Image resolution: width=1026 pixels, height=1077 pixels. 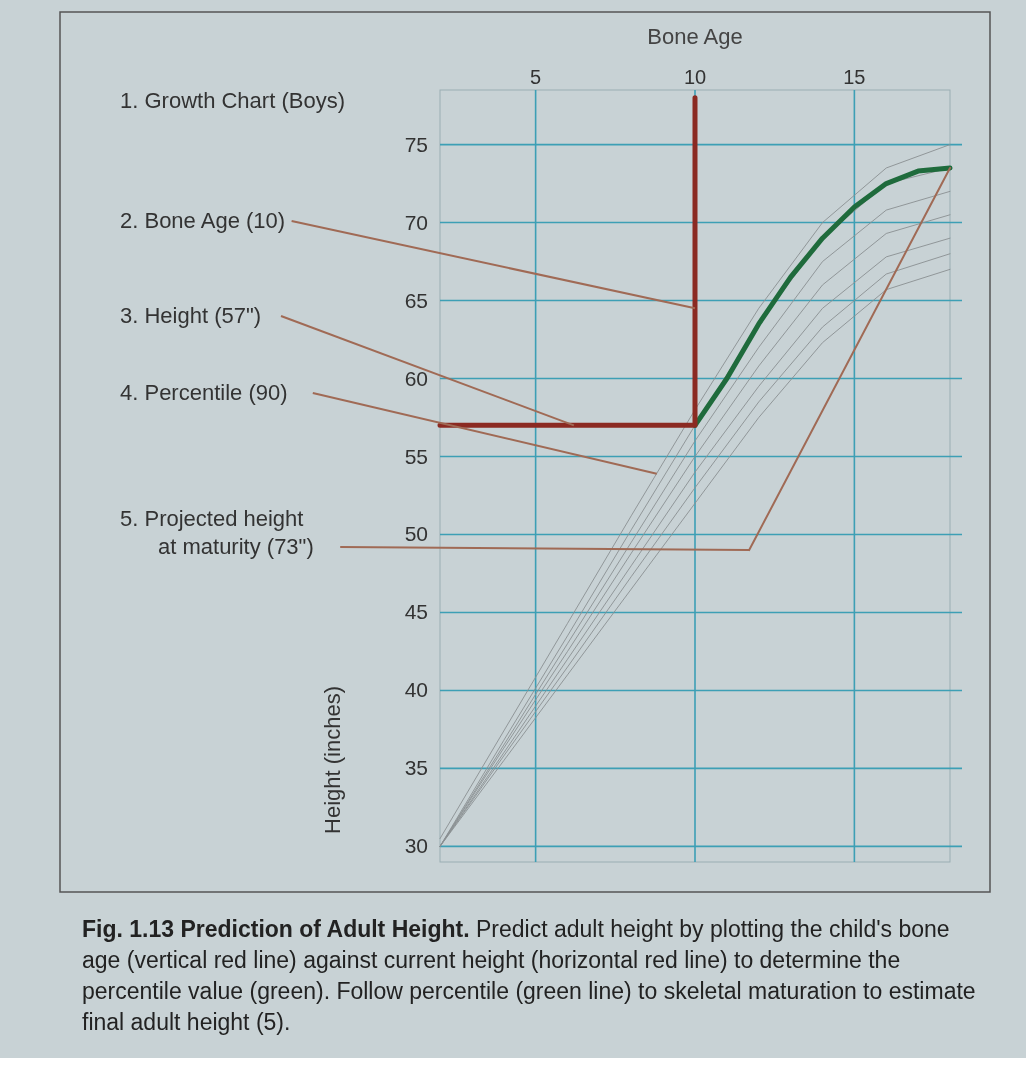 I want to click on y-tick-label: 35, so click(x=416, y=768).